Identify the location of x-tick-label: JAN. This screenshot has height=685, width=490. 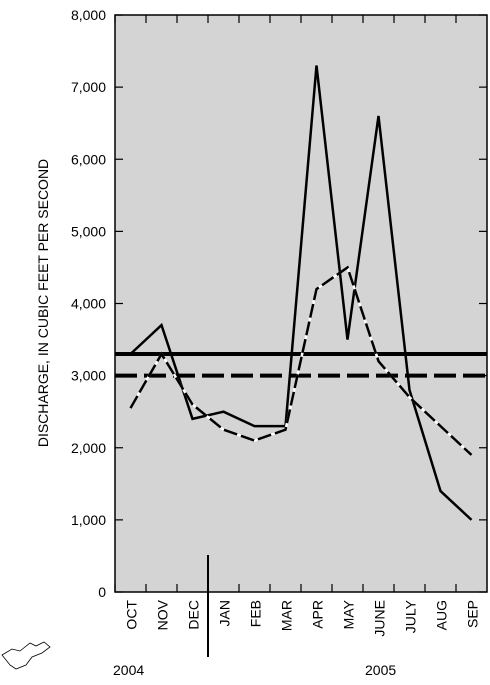
(225, 613).